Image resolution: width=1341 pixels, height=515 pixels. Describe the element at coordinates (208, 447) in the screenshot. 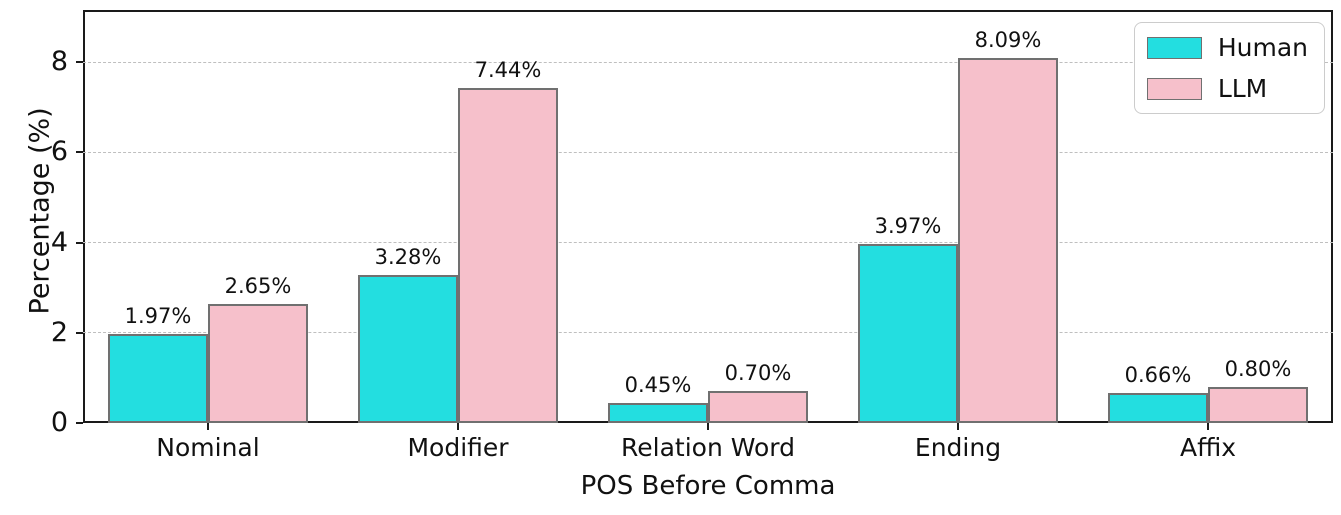

I see `x-tick-label-nominal: Nominal` at that location.